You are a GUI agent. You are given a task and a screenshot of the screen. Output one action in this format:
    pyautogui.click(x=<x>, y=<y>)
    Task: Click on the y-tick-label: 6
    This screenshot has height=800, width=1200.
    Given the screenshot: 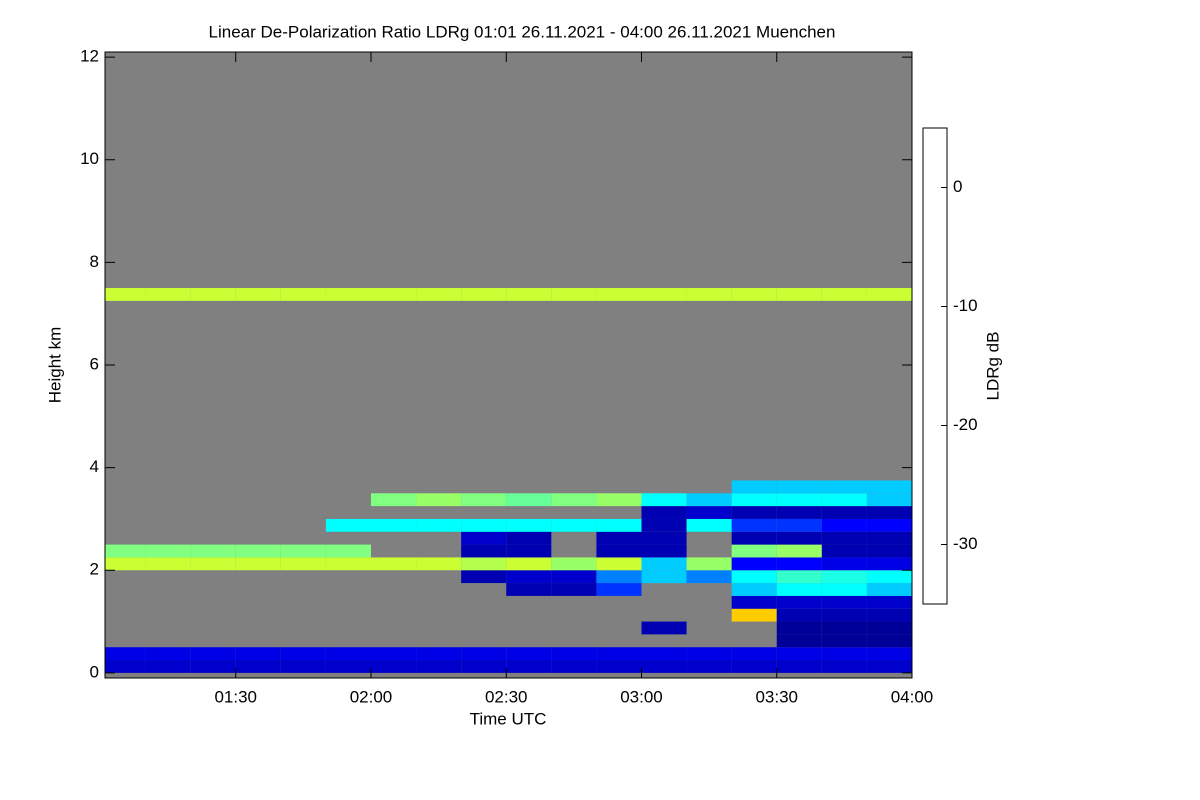 What is the action you would take?
    pyautogui.click(x=94, y=363)
    